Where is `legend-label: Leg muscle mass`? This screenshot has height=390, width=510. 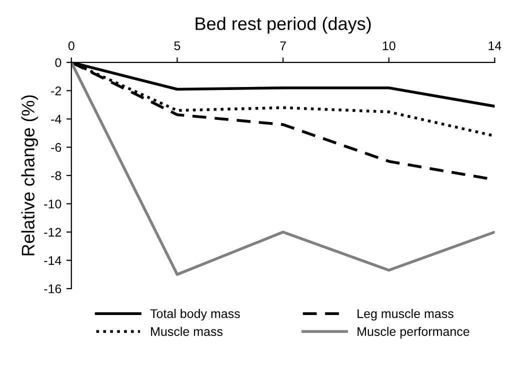
legend-label: Leg muscle mass is located at coordinates (406, 314).